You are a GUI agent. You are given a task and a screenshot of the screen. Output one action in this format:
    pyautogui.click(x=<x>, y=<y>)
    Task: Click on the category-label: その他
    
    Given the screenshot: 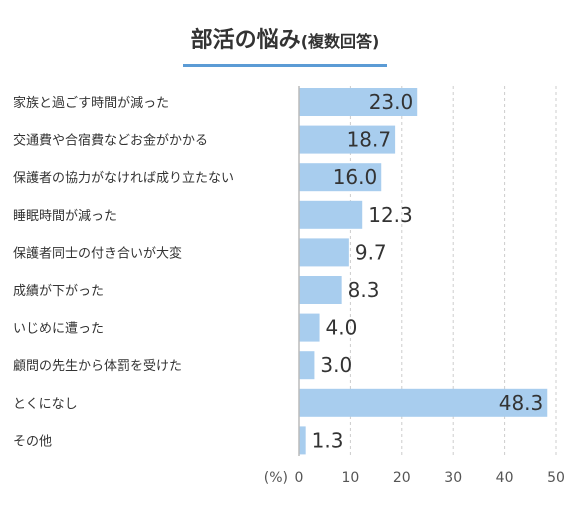 What is the action you would take?
    pyautogui.click(x=32, y=441)
    